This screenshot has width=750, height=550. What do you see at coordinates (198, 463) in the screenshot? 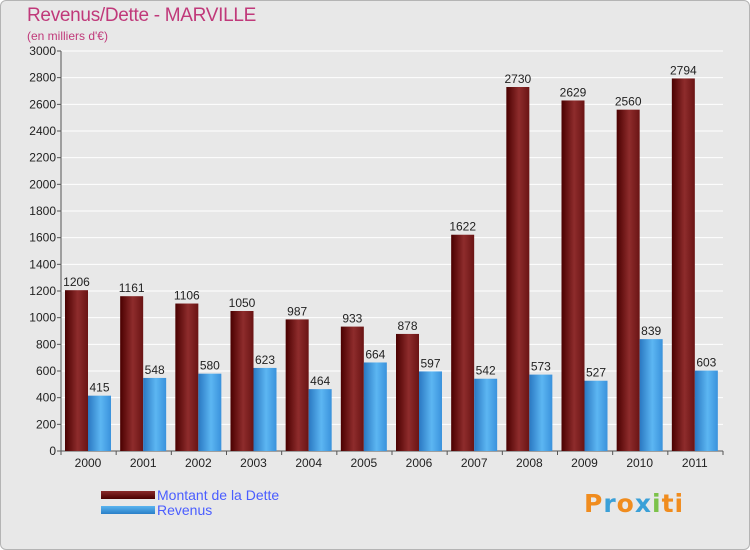
I see `x-tick-label: 2002` at bounding box center [198, 463].